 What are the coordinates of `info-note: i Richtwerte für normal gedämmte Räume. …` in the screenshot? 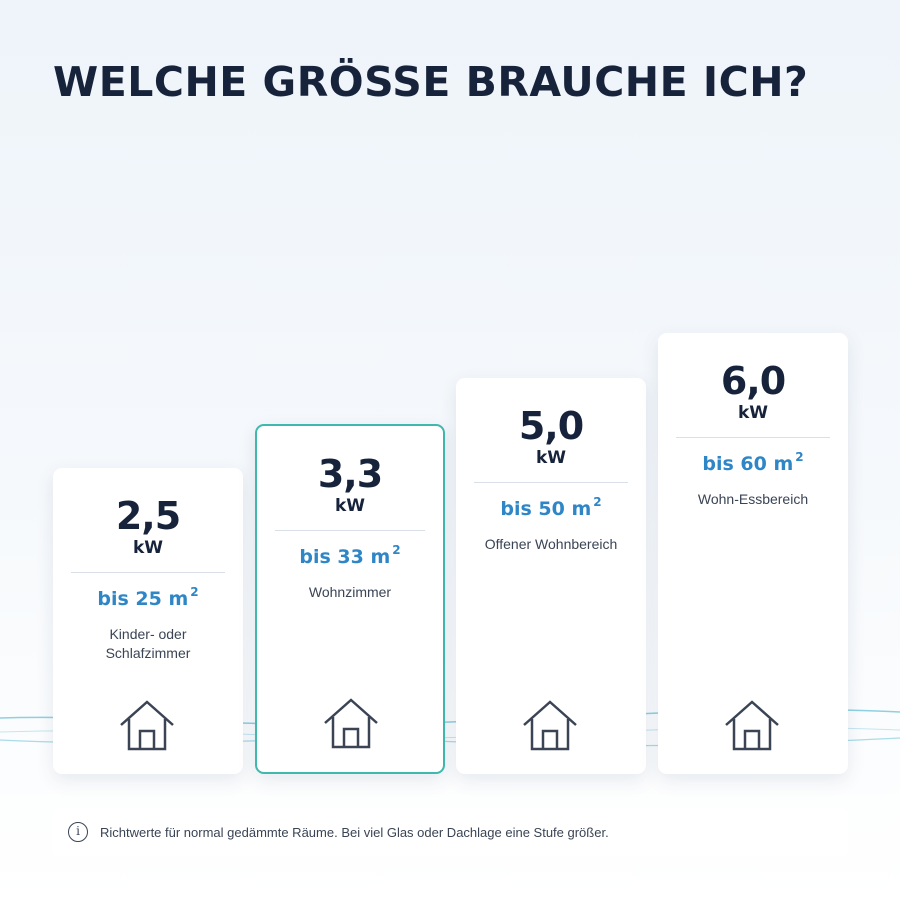 It's located at (450, 832).